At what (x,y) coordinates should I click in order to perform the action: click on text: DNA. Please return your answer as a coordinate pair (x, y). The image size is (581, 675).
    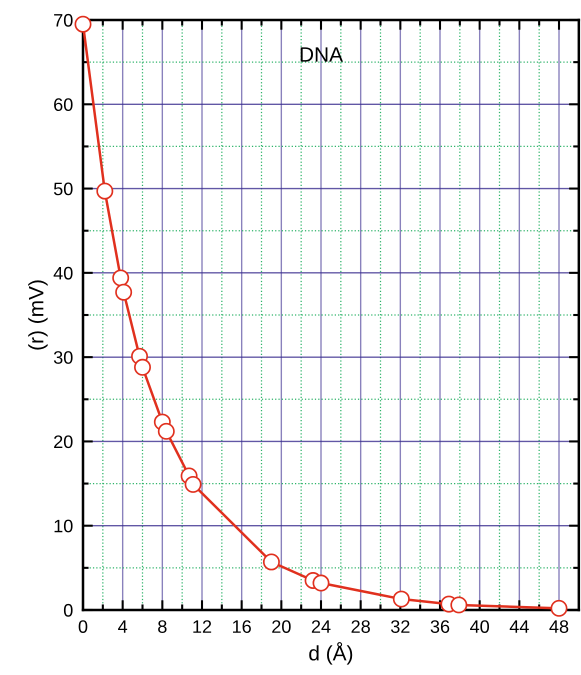
    Looking at the image, I should click on (321, 54).